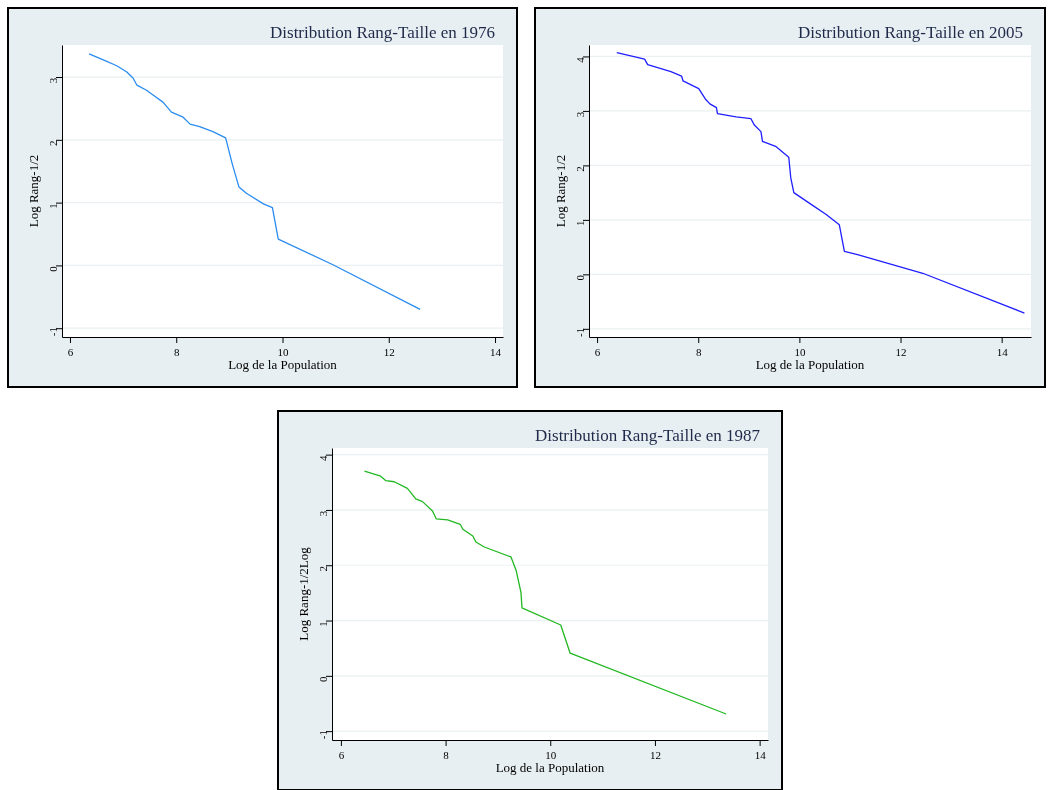  Describe the element at coordinates (303, 593) in the screenshot. I see `y-axis-title: Log Rang-1/2Log` at that location.